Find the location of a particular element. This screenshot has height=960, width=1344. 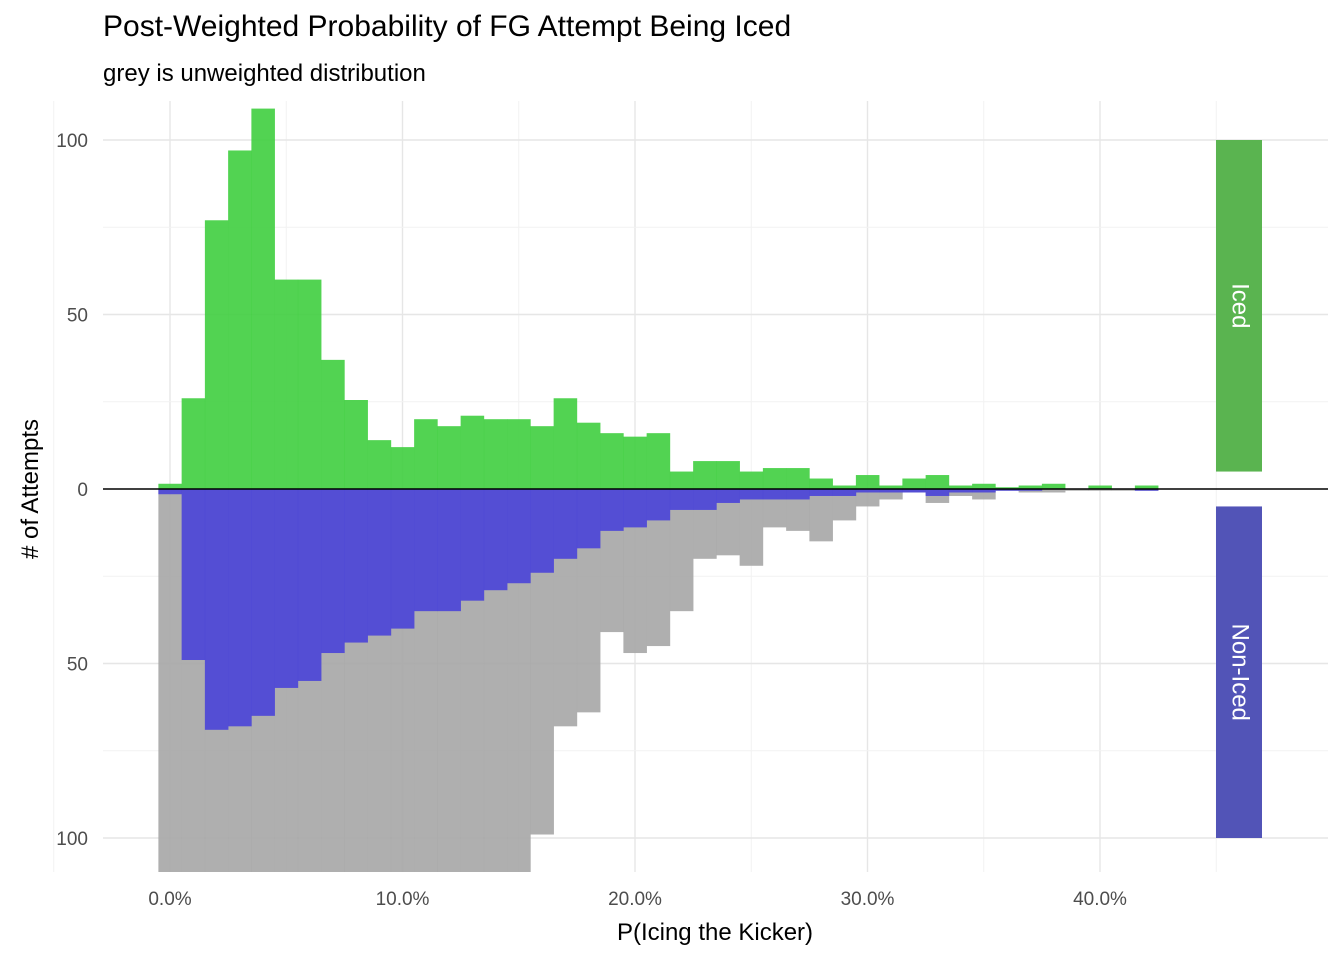

x-axis-ticks: 0.0% 10.0% 20.0% 30.0% 40.0% is located at coordinates (637, 899).